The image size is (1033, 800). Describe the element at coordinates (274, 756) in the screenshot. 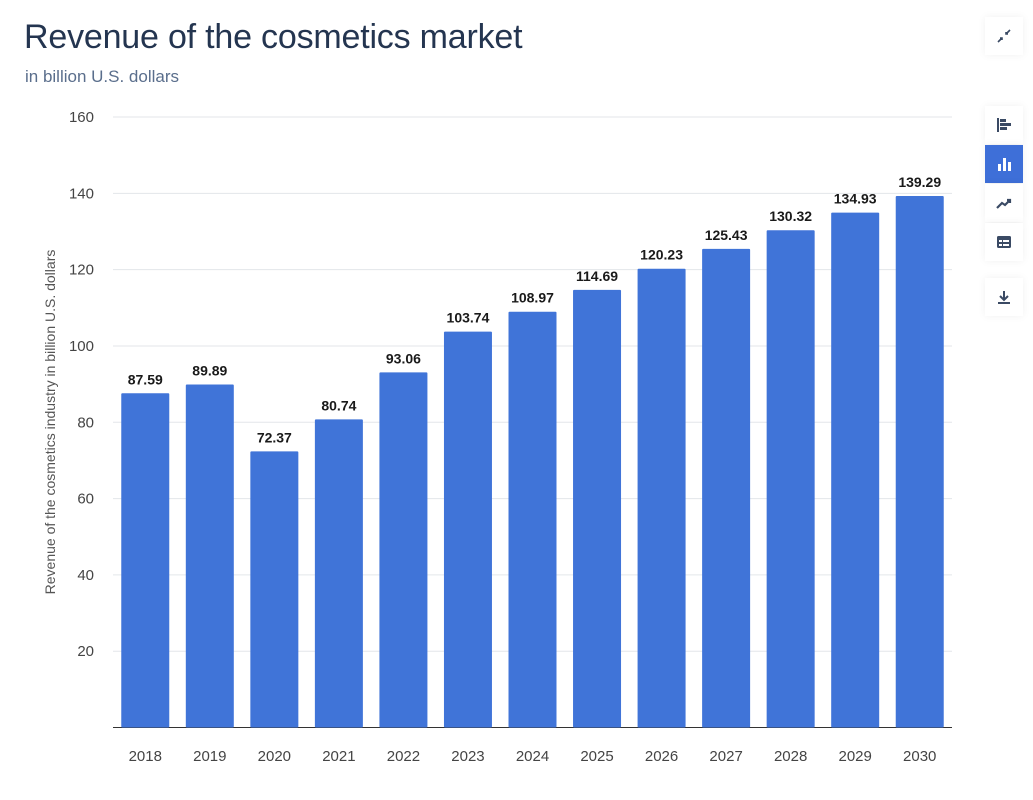

I see `x-tick-label: 2020` at that location.